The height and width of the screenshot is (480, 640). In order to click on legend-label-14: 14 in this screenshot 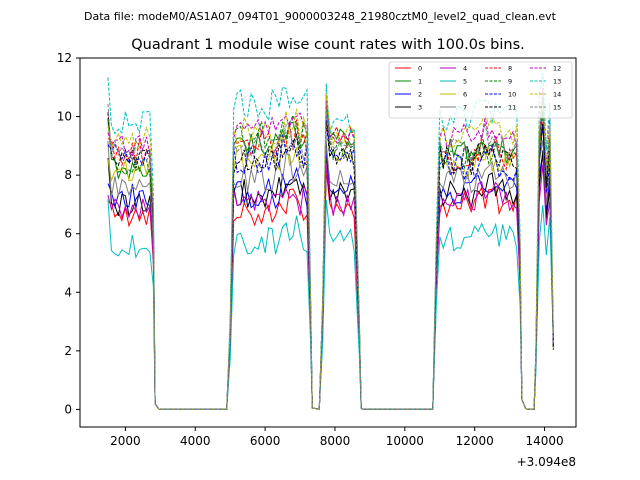, I will do `click(557, 95)`.